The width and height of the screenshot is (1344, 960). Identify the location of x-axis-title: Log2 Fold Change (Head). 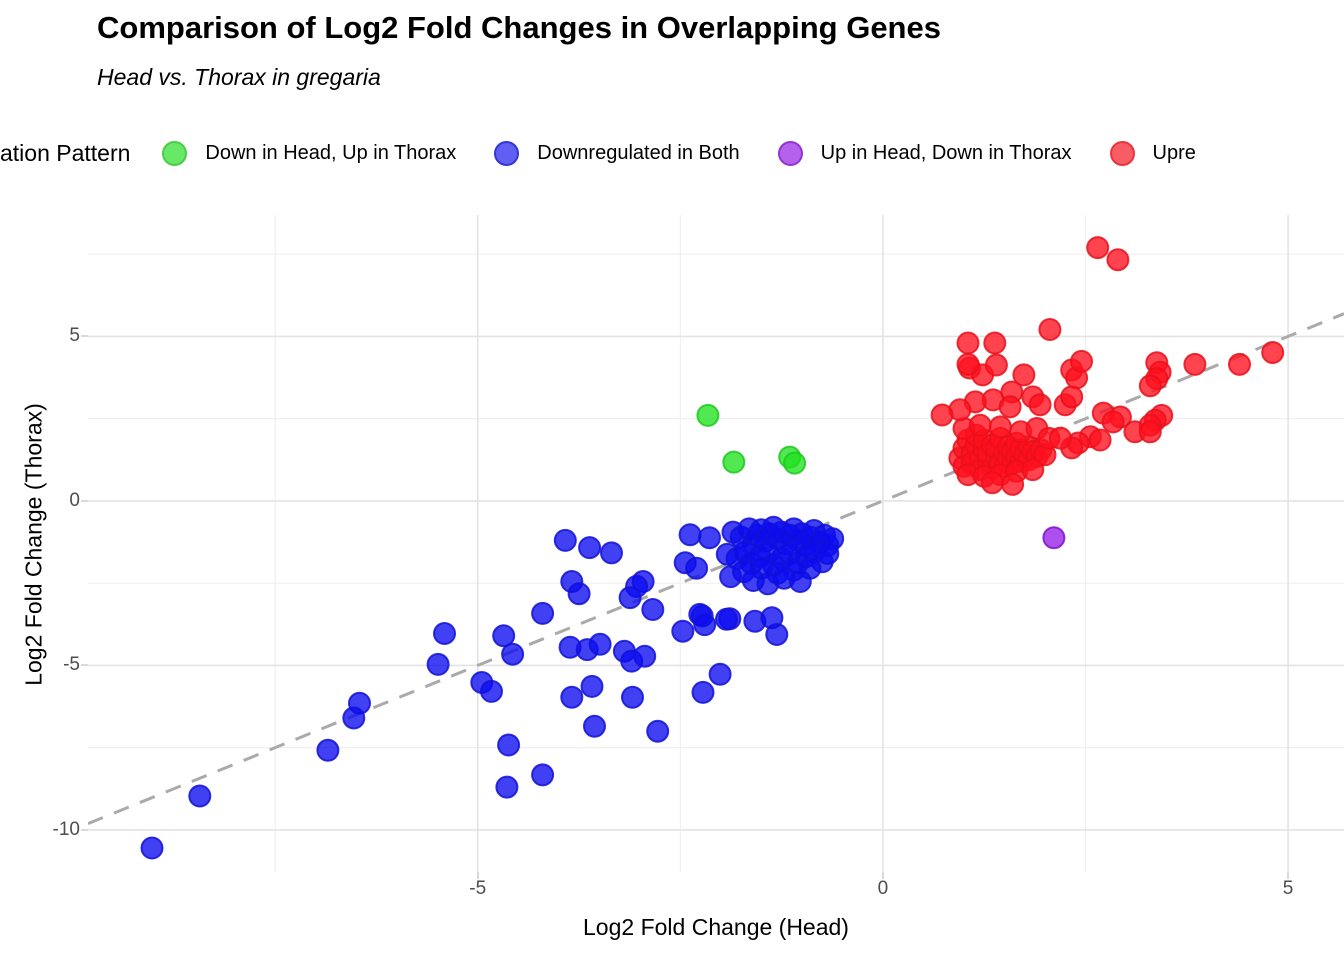
(716, 927).